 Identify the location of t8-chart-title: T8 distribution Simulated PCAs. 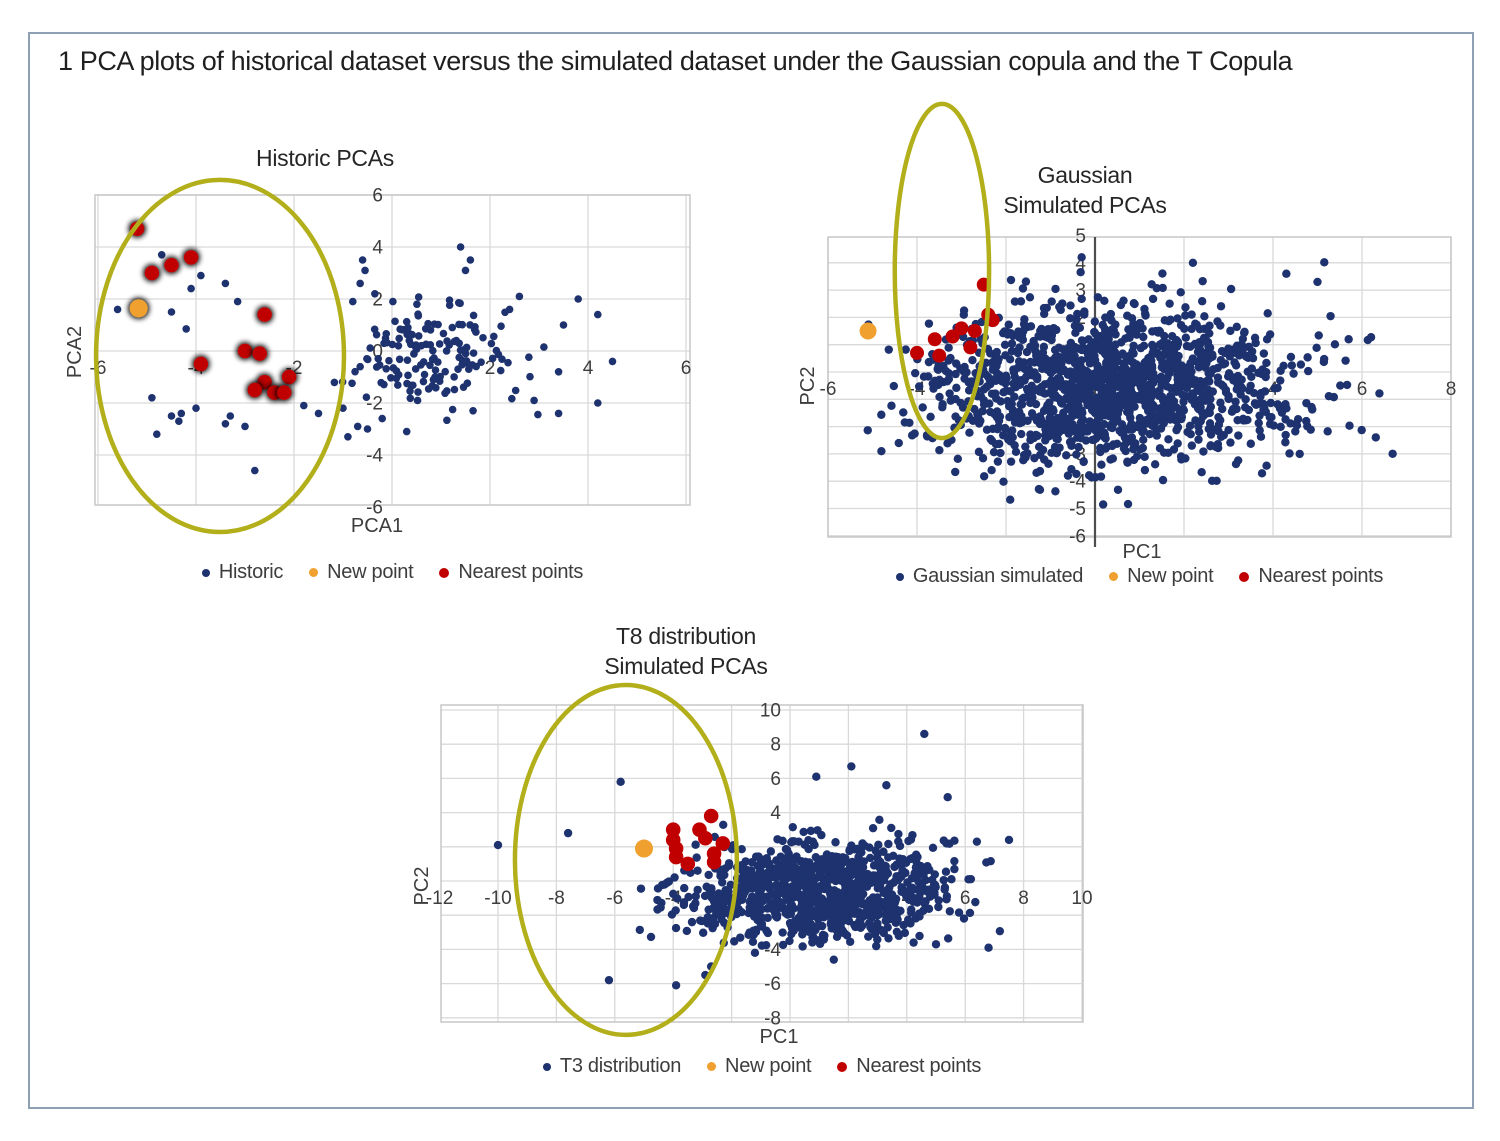
(686, 651).